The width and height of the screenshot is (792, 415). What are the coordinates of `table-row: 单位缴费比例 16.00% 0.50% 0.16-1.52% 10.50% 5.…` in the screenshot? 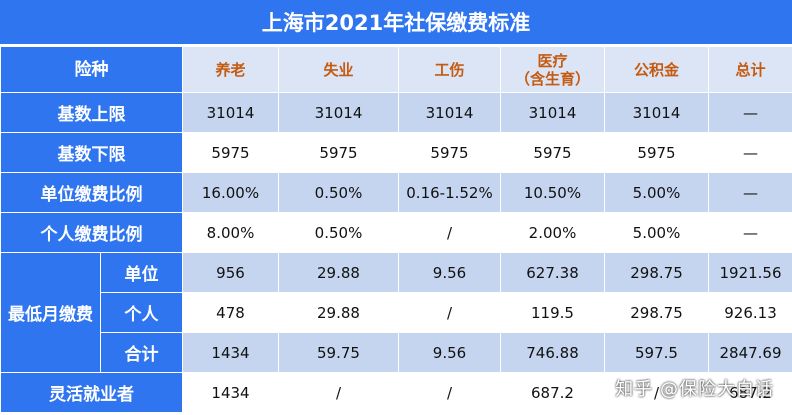 It's located at (396, 192).